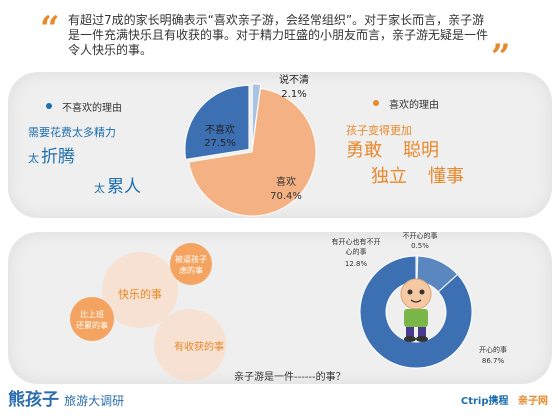 This screenshot has height=419, width=558. Describe the element at coordinates (389, 176) in the screenshot. I see `like-reason-independent: 独立` at that location.